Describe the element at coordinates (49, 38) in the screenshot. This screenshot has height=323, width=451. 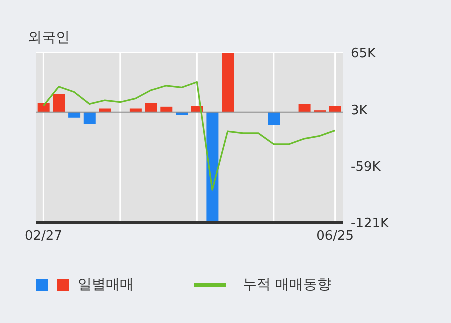
I see `chart-title: 외국인` at that location.